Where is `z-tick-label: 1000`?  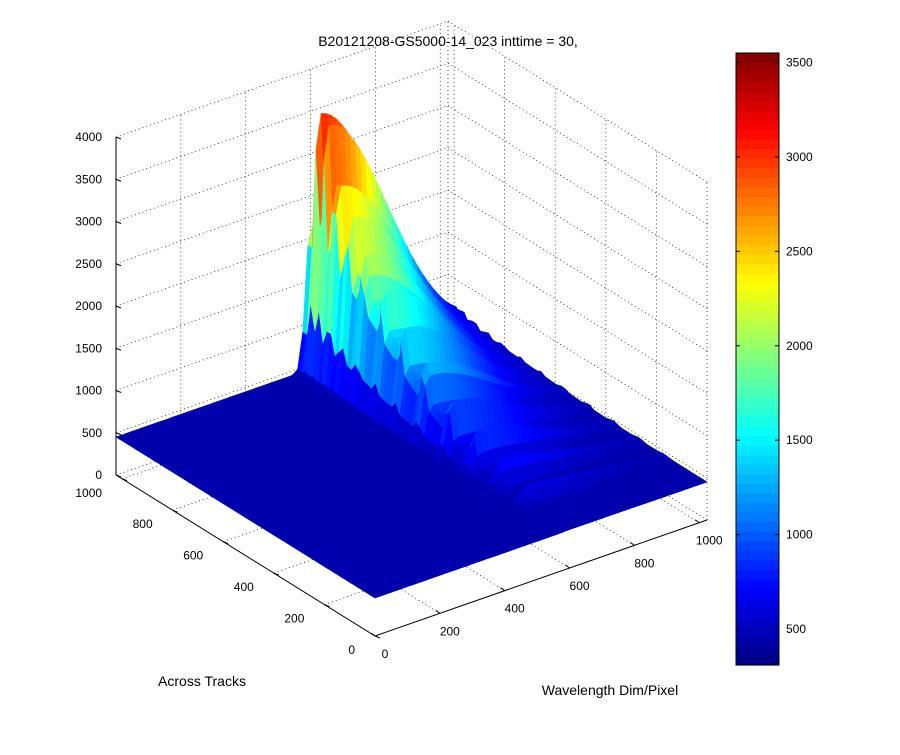
z-tick-label: 1000 is located at coordinates (88, 391).